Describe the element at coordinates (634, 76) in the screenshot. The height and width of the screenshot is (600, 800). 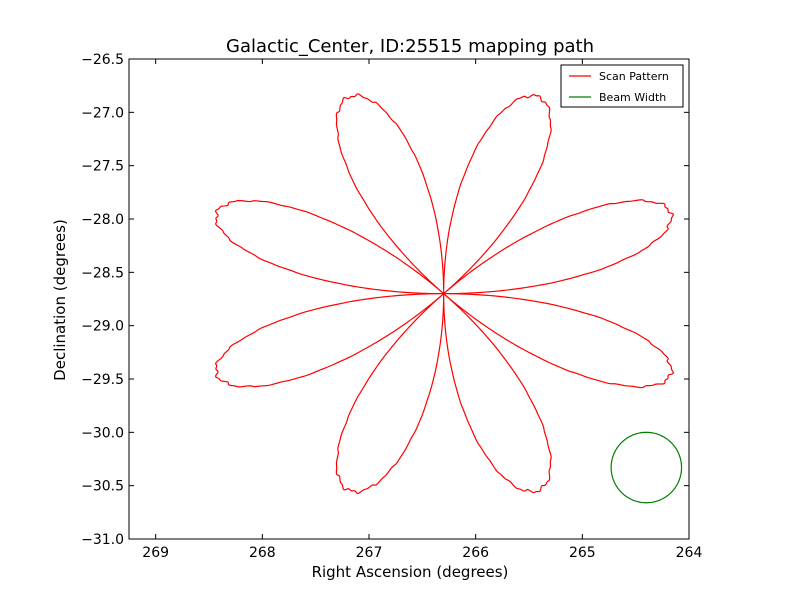
I see `legend-label: Scan Pattern` at that location.